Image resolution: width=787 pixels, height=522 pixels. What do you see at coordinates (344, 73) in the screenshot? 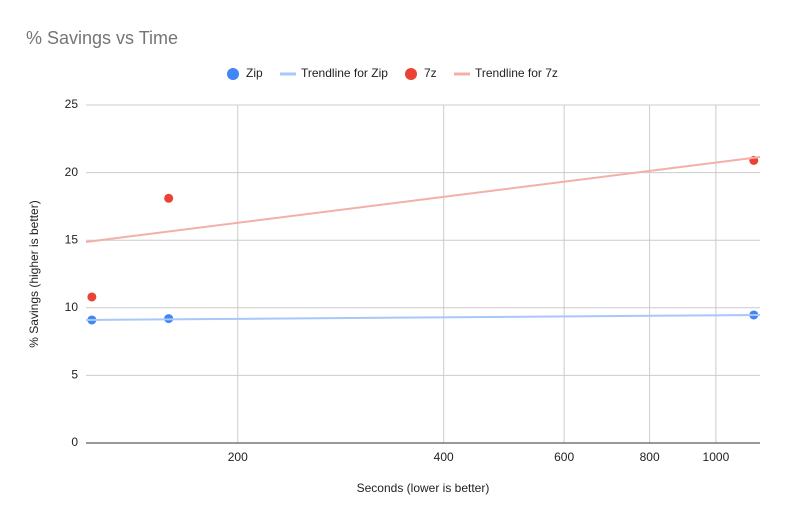
I see `legend-label: Trendline for Zip` at bounding box center [344, 73].